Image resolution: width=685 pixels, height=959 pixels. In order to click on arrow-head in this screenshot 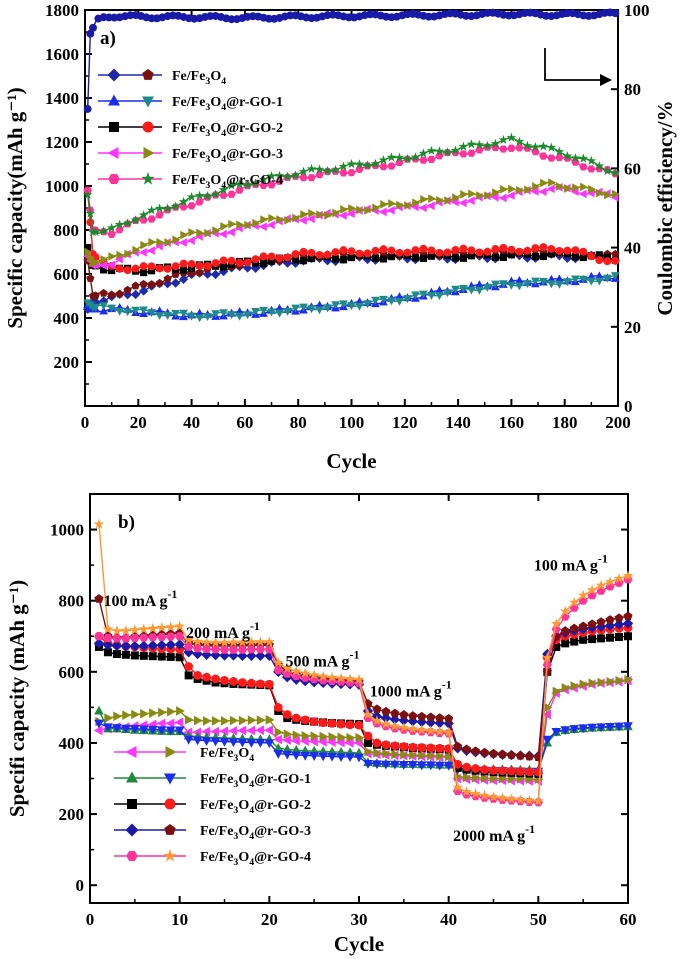, I will do `click(606, 80)`.